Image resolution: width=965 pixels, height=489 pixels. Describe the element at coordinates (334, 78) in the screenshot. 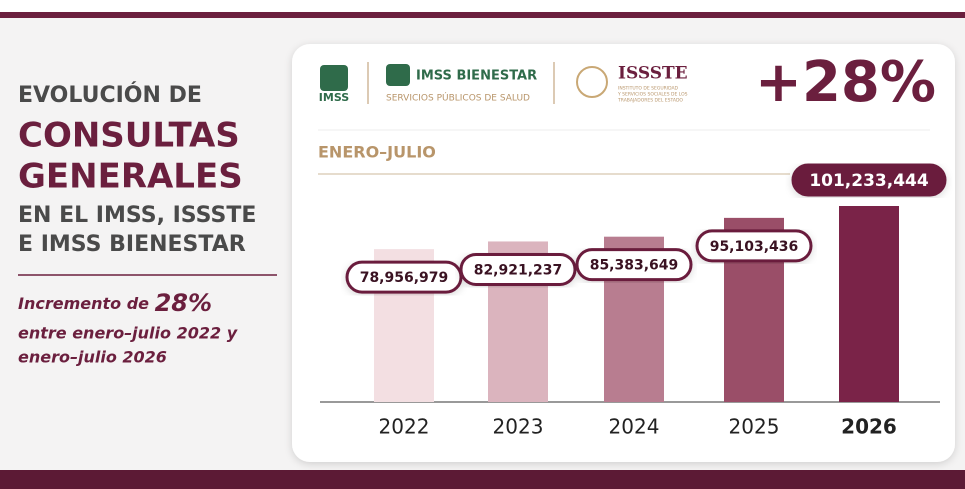

I see `imss-emblem` at that location.